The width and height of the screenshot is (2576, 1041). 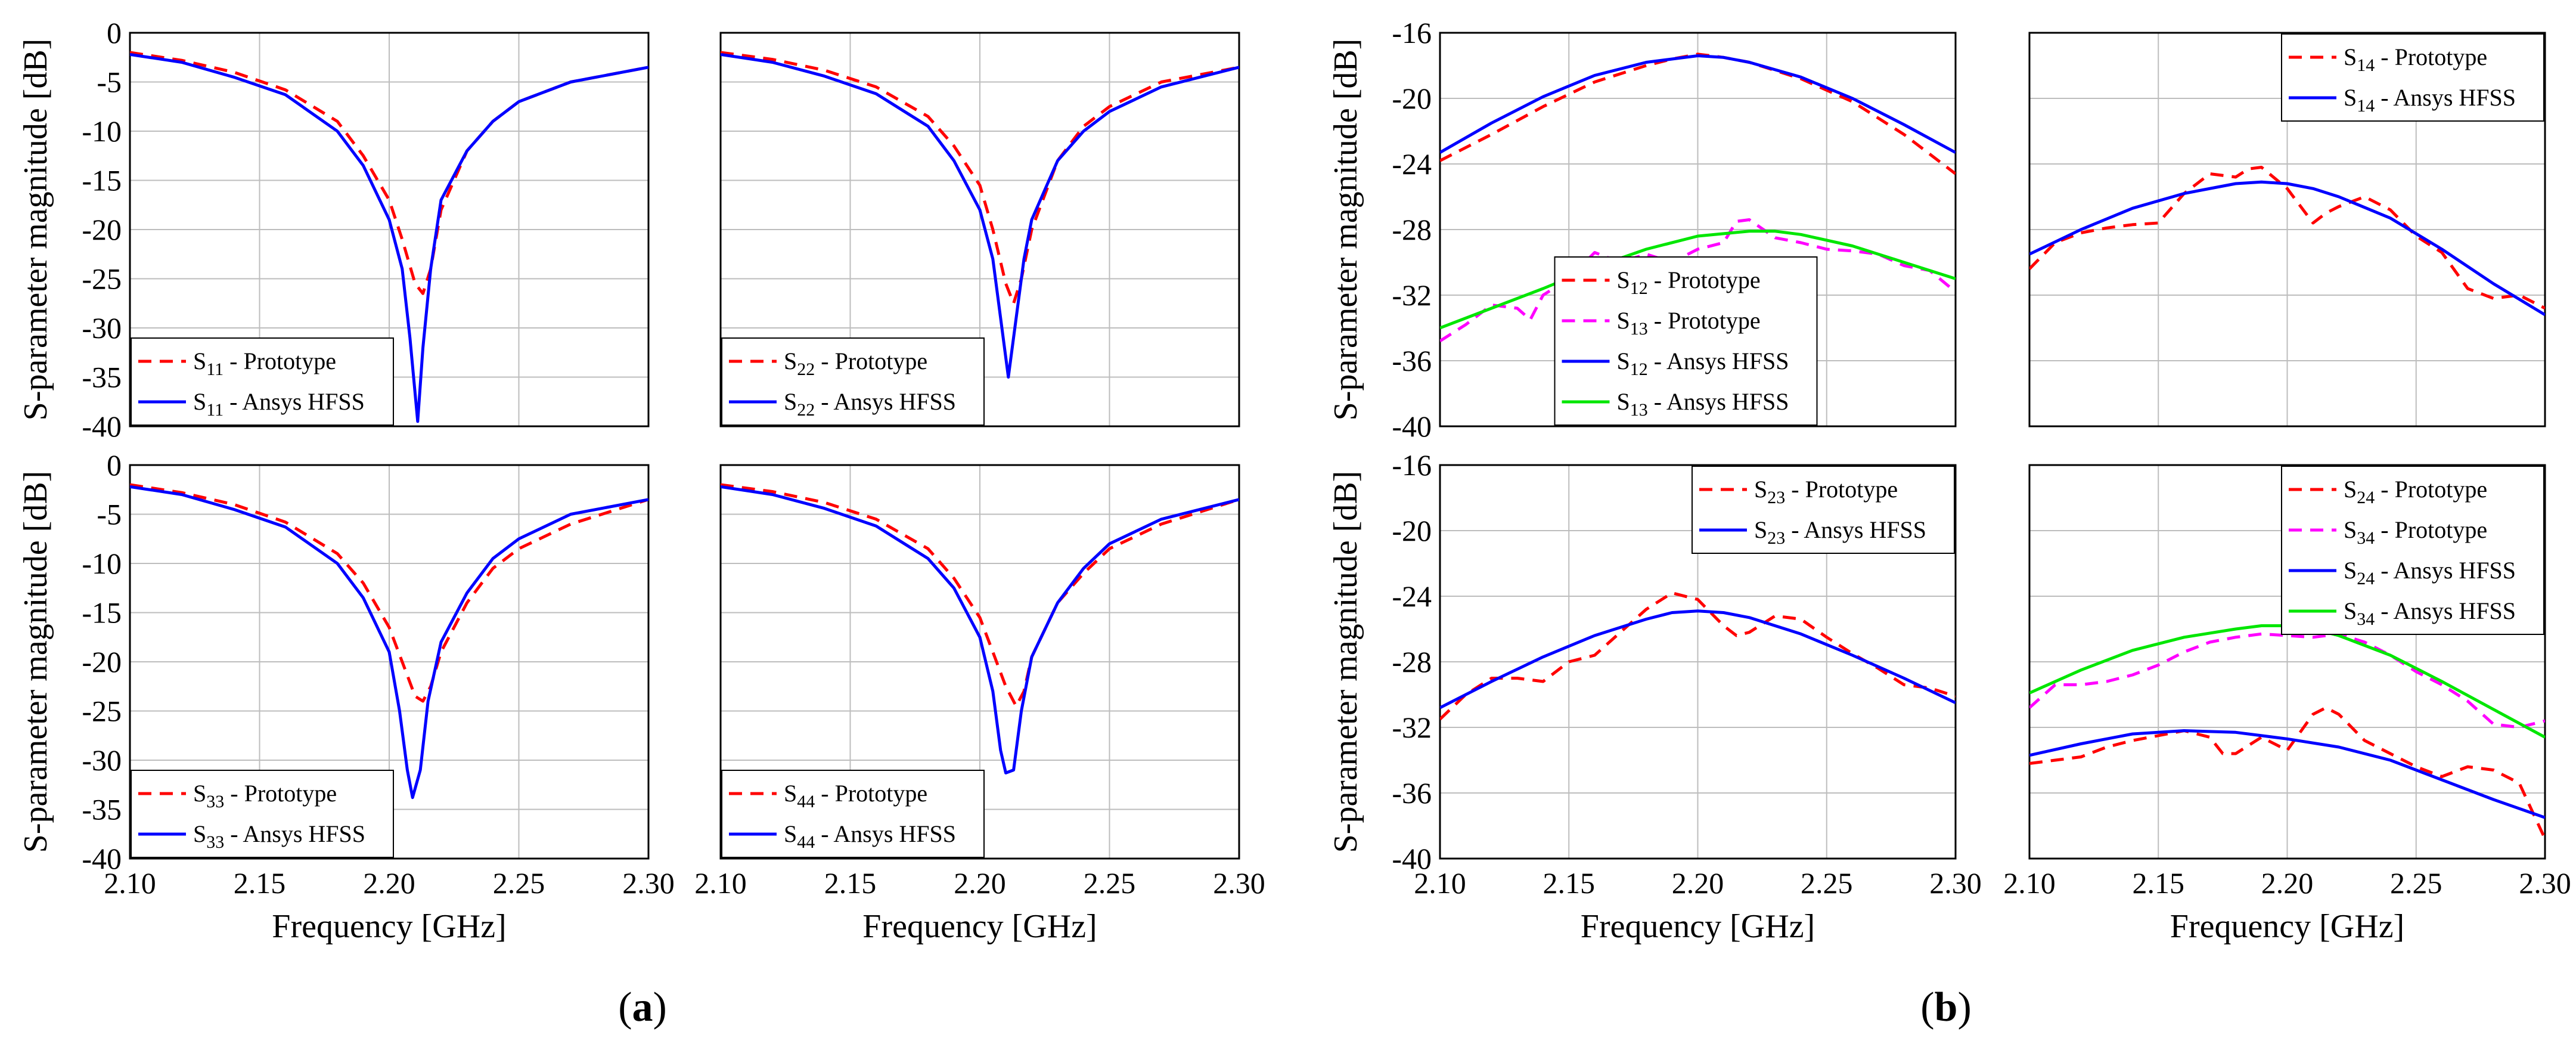 What do you see at coordinates (215, 369) in the screenshot?
I see `legend-subscript: 11` at bounding box center [215, 369].